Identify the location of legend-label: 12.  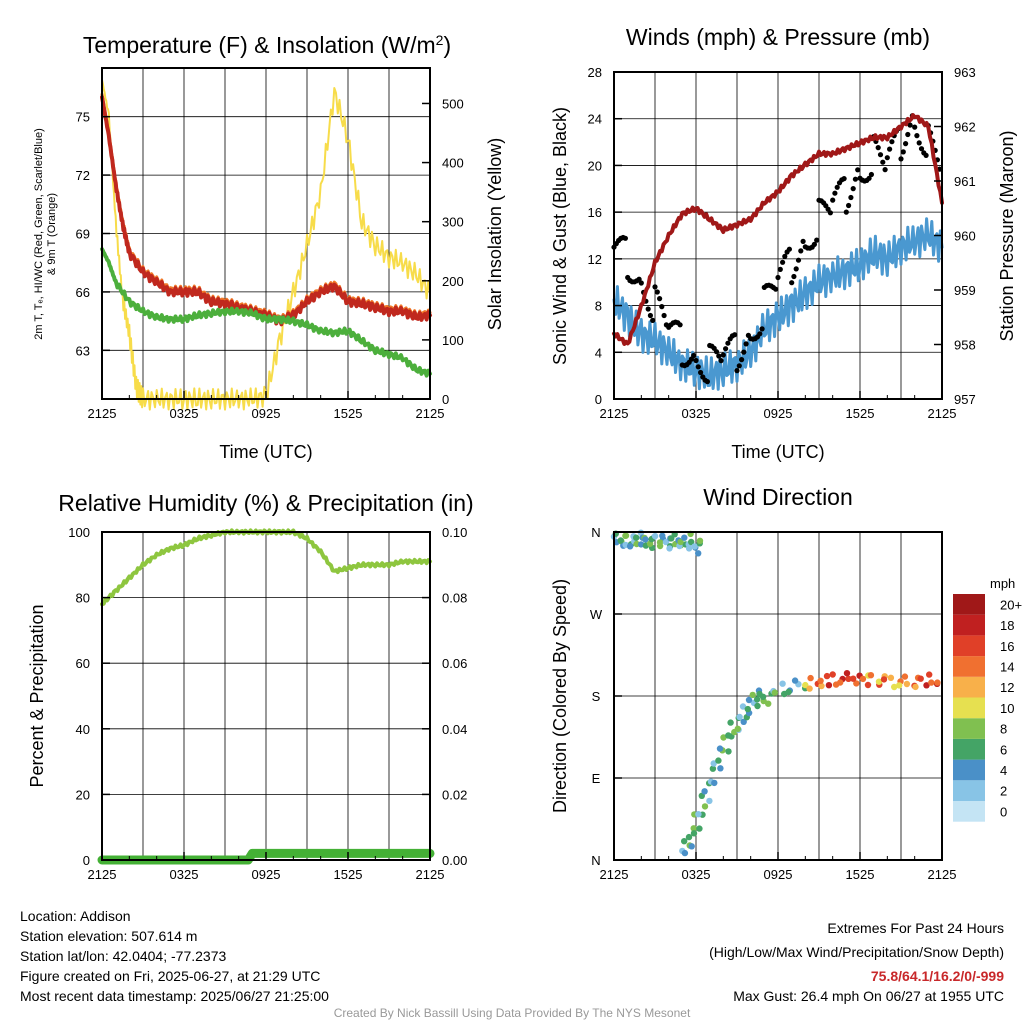
(1007, 687).